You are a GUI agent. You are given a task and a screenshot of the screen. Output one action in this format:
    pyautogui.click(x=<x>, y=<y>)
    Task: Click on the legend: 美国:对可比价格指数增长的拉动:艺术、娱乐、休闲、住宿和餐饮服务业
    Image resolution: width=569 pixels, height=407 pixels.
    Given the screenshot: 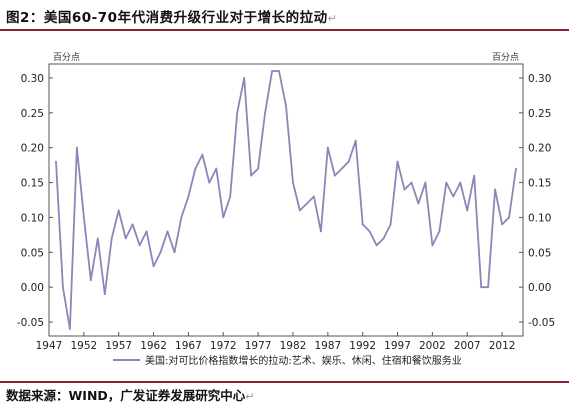 What is the action you would take?
    pyautogui.click(x=287, y=360)
    